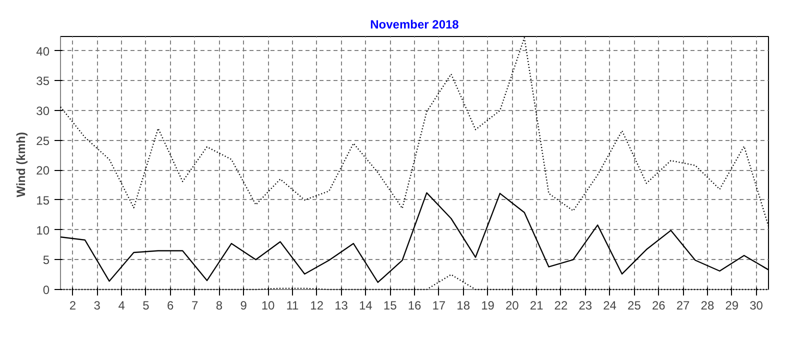  I want to click on x-tick-label: 29, so click(732, 305).